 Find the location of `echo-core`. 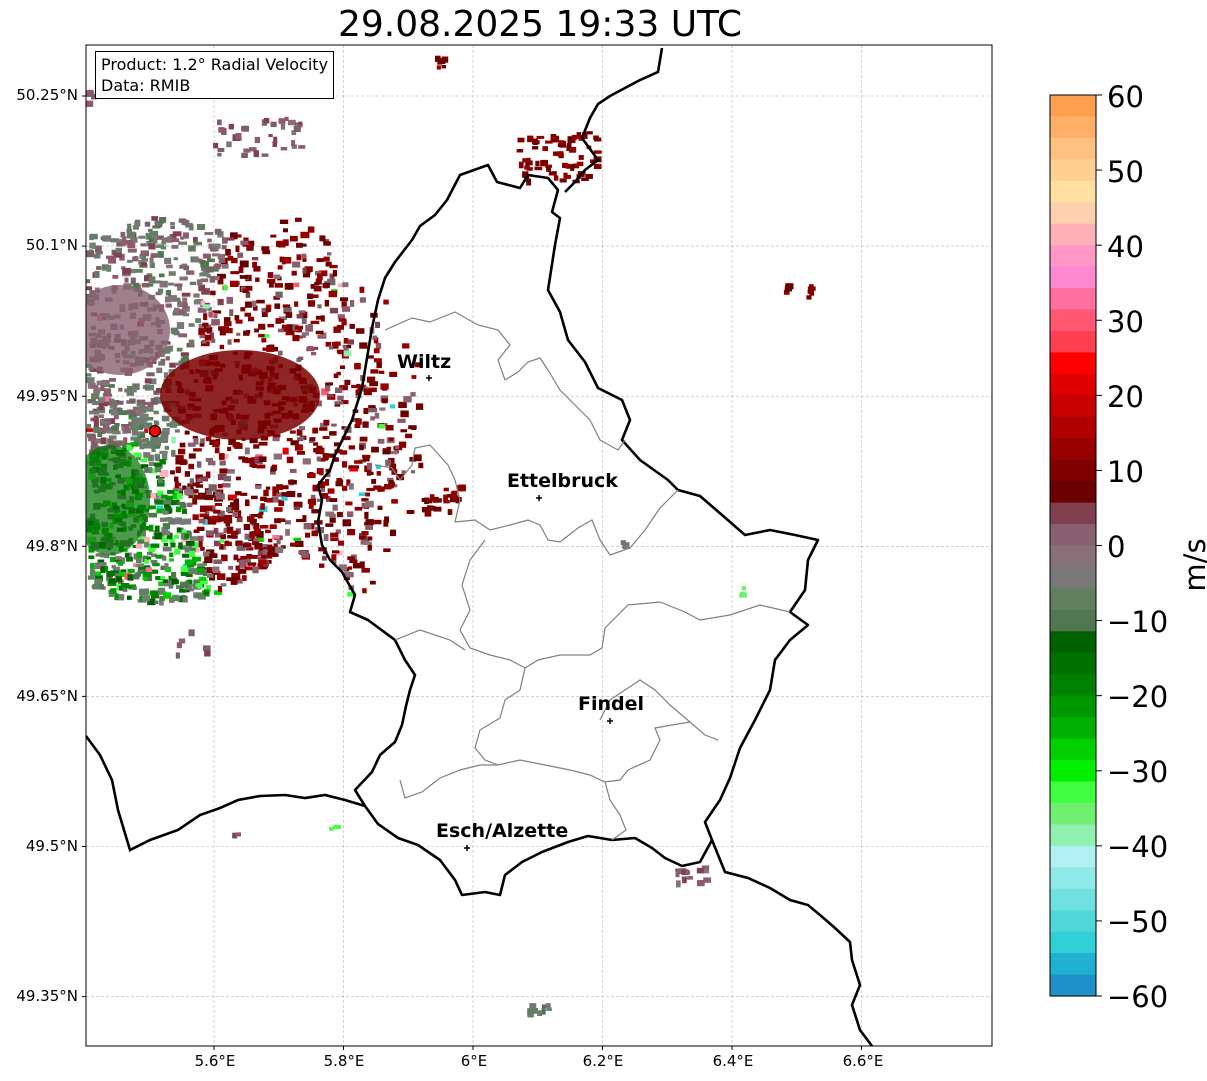

echo-core is located at coordinates (128, 330).